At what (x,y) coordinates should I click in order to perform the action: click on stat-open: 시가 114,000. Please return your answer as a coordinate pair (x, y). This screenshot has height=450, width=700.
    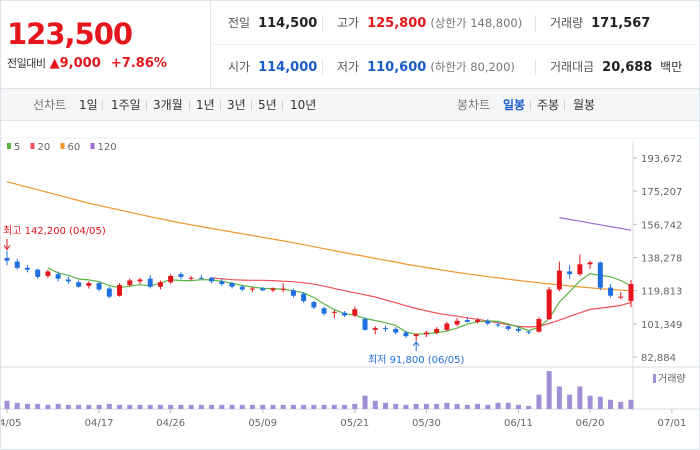
    Looking at the image, I should click on (272, 67).